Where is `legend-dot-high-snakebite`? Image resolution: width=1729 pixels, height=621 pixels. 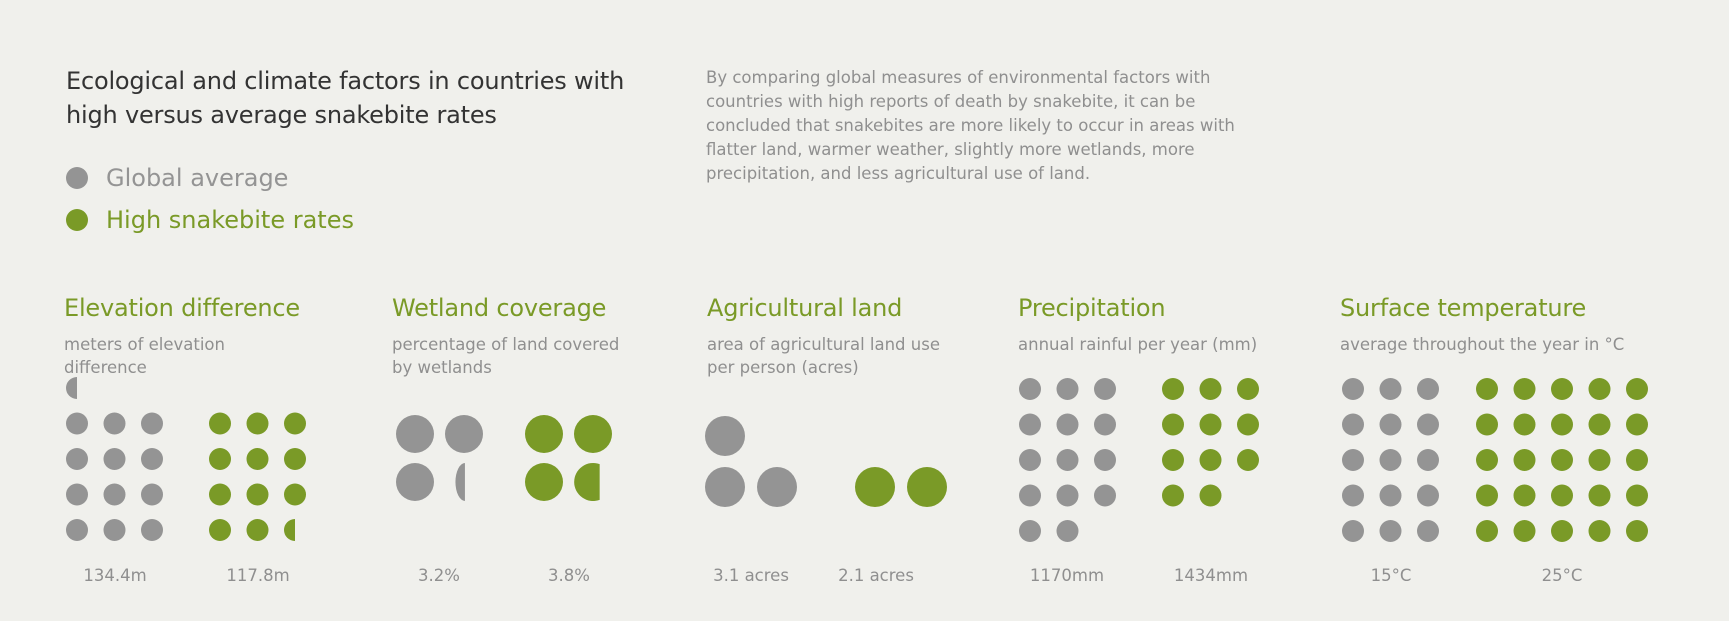
legend-dot-high-snakebite is located at coordinates (77, 220).